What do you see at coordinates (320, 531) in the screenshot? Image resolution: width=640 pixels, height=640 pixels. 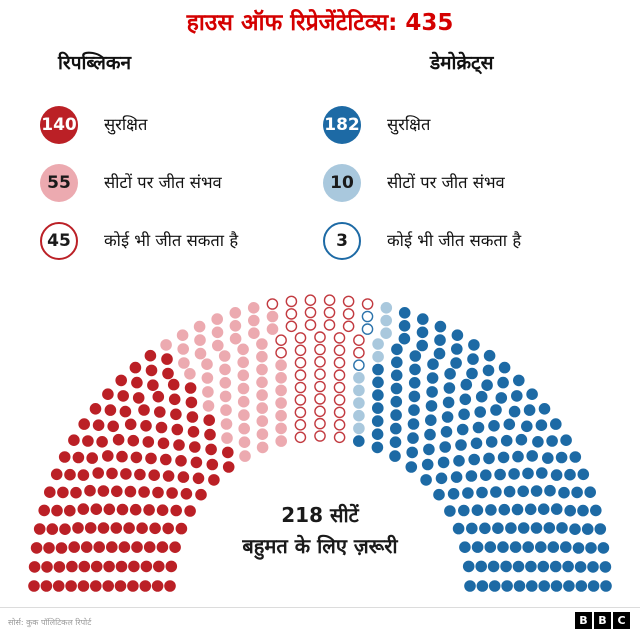 I see `majority-label: 218 सीटें बहुमत के लिए ज़रूरी` at bounding box center [320, 531].